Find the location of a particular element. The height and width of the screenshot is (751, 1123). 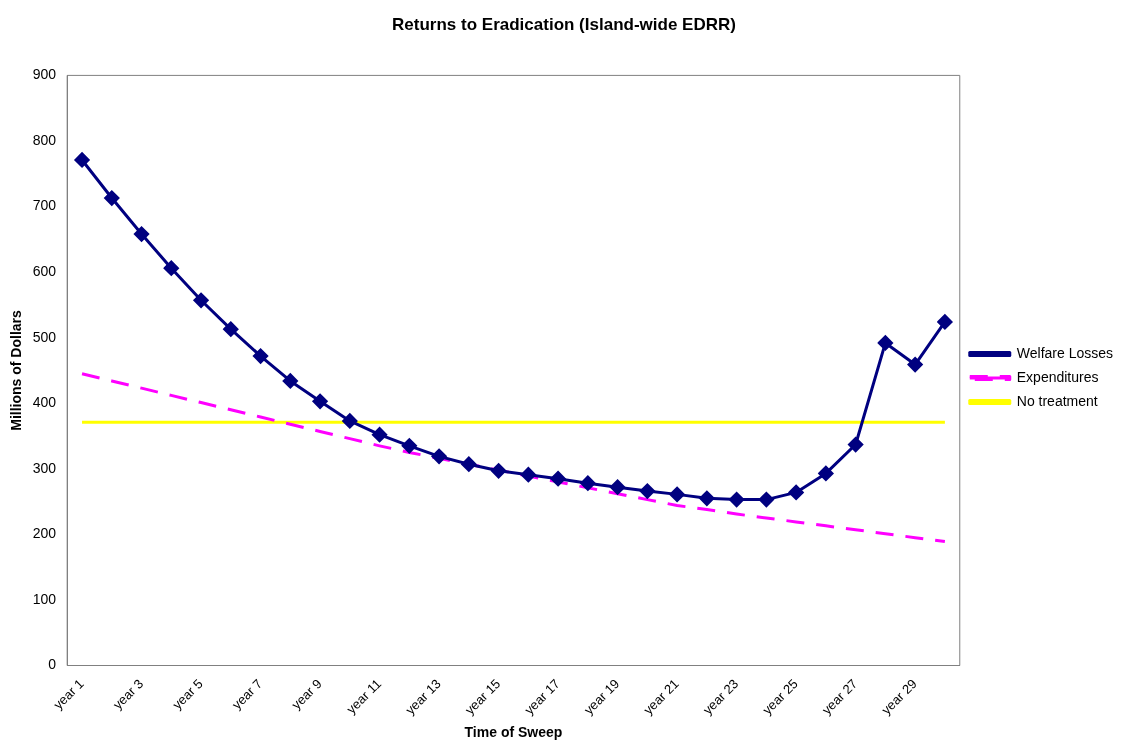

y-tick-label: 800 is located at coordinates (44, 139).